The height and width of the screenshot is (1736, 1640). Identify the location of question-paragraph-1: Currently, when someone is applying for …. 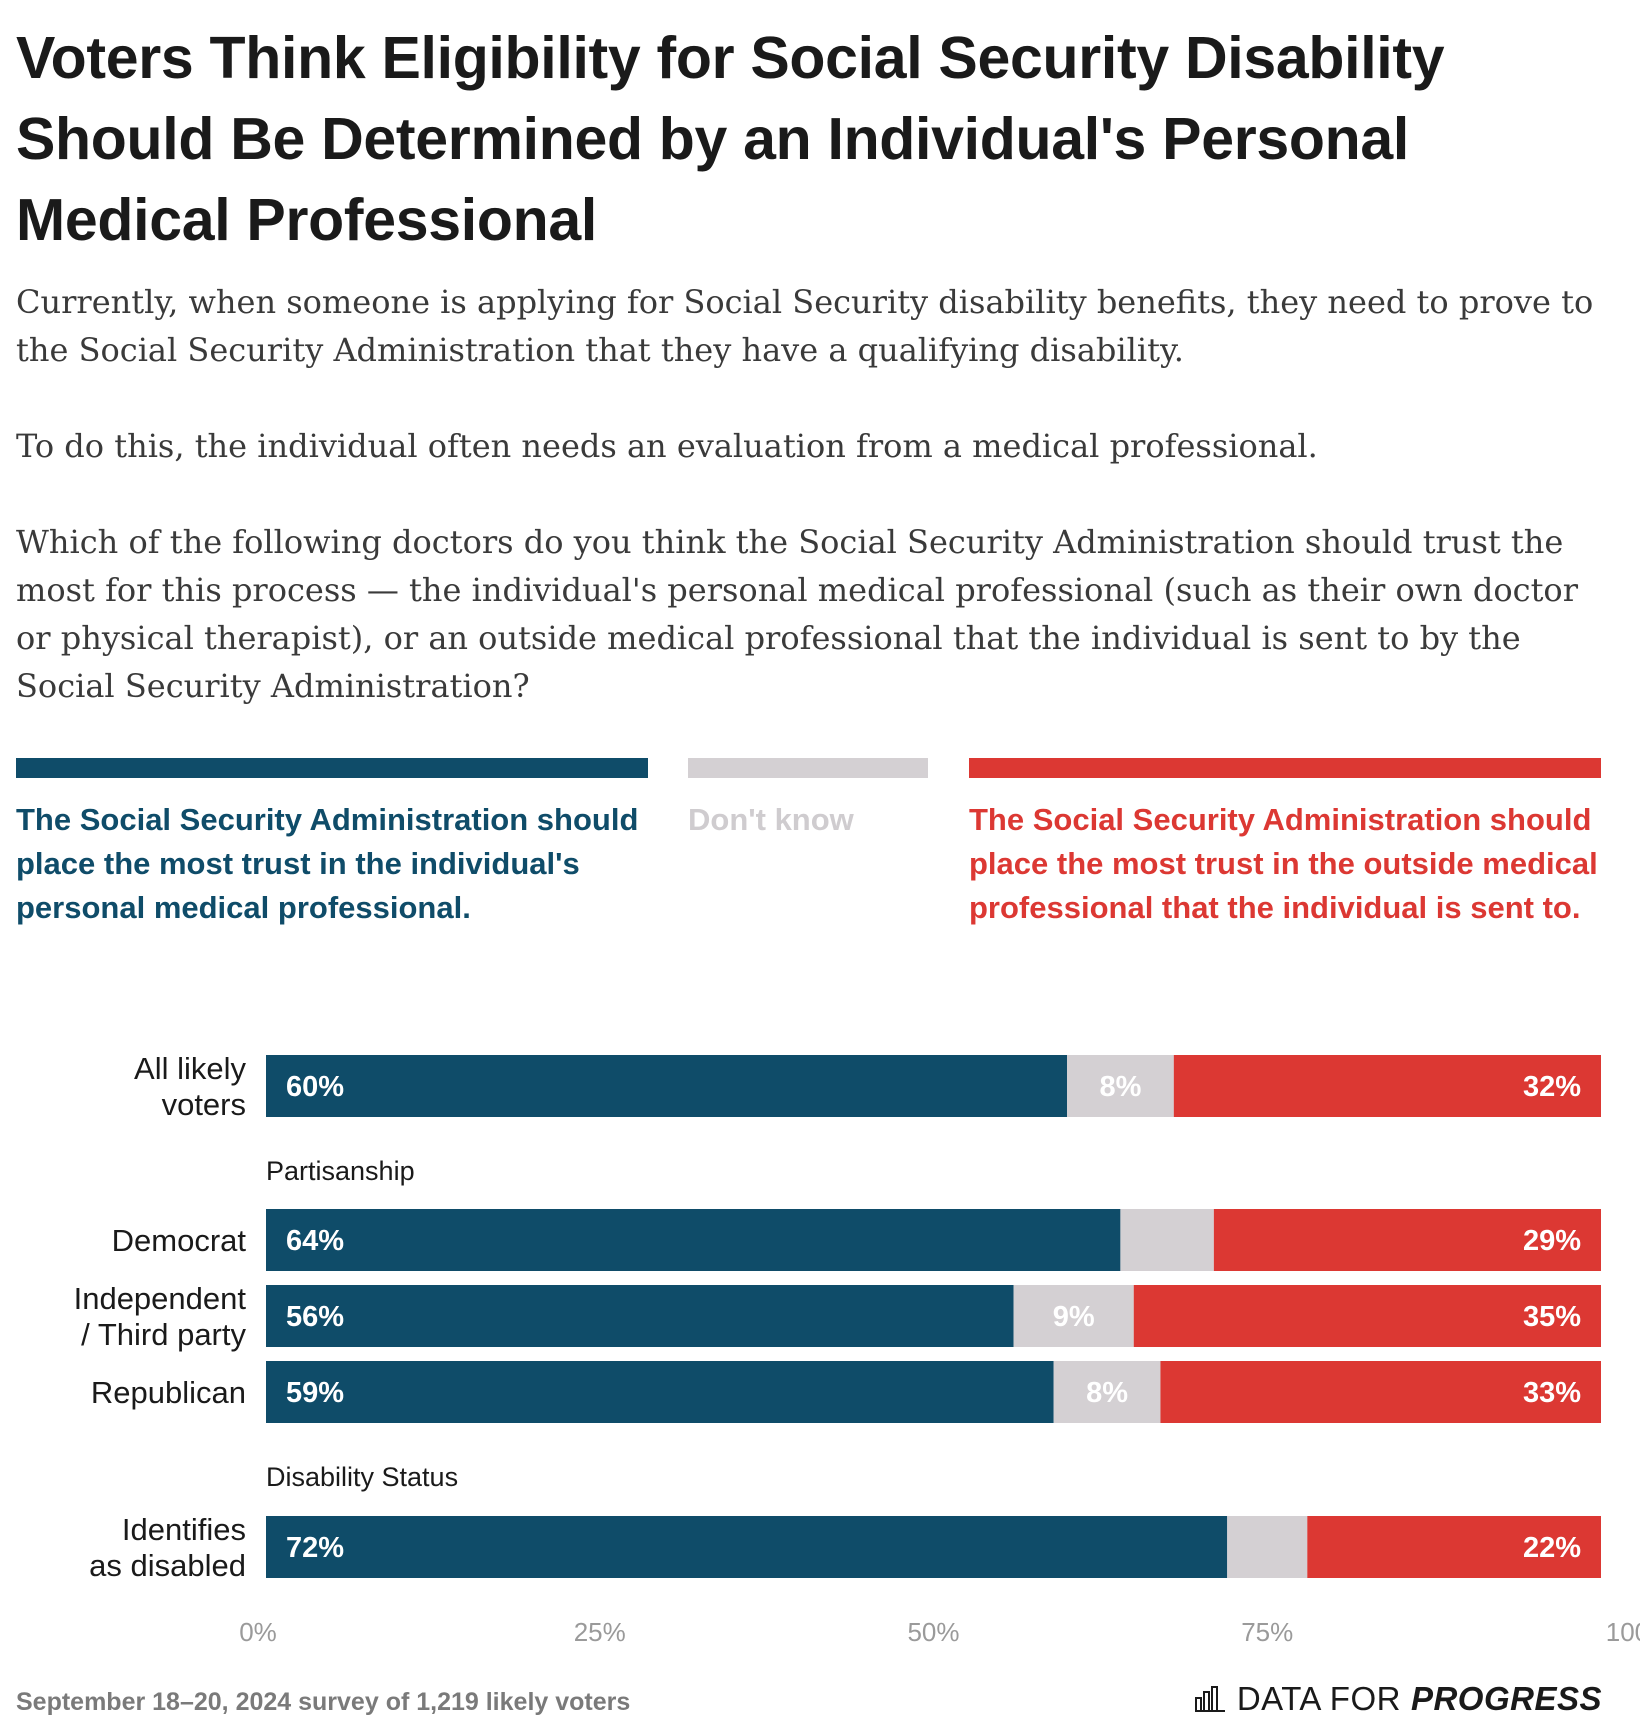
(805, 326).